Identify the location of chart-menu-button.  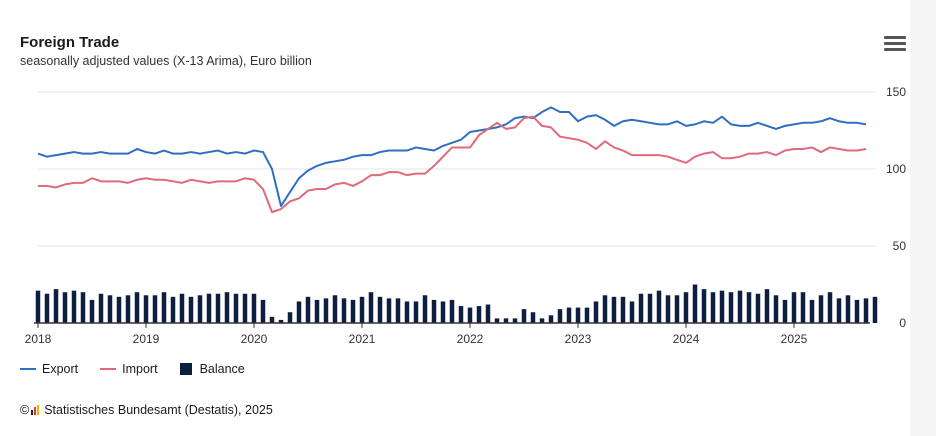
(895, 44).